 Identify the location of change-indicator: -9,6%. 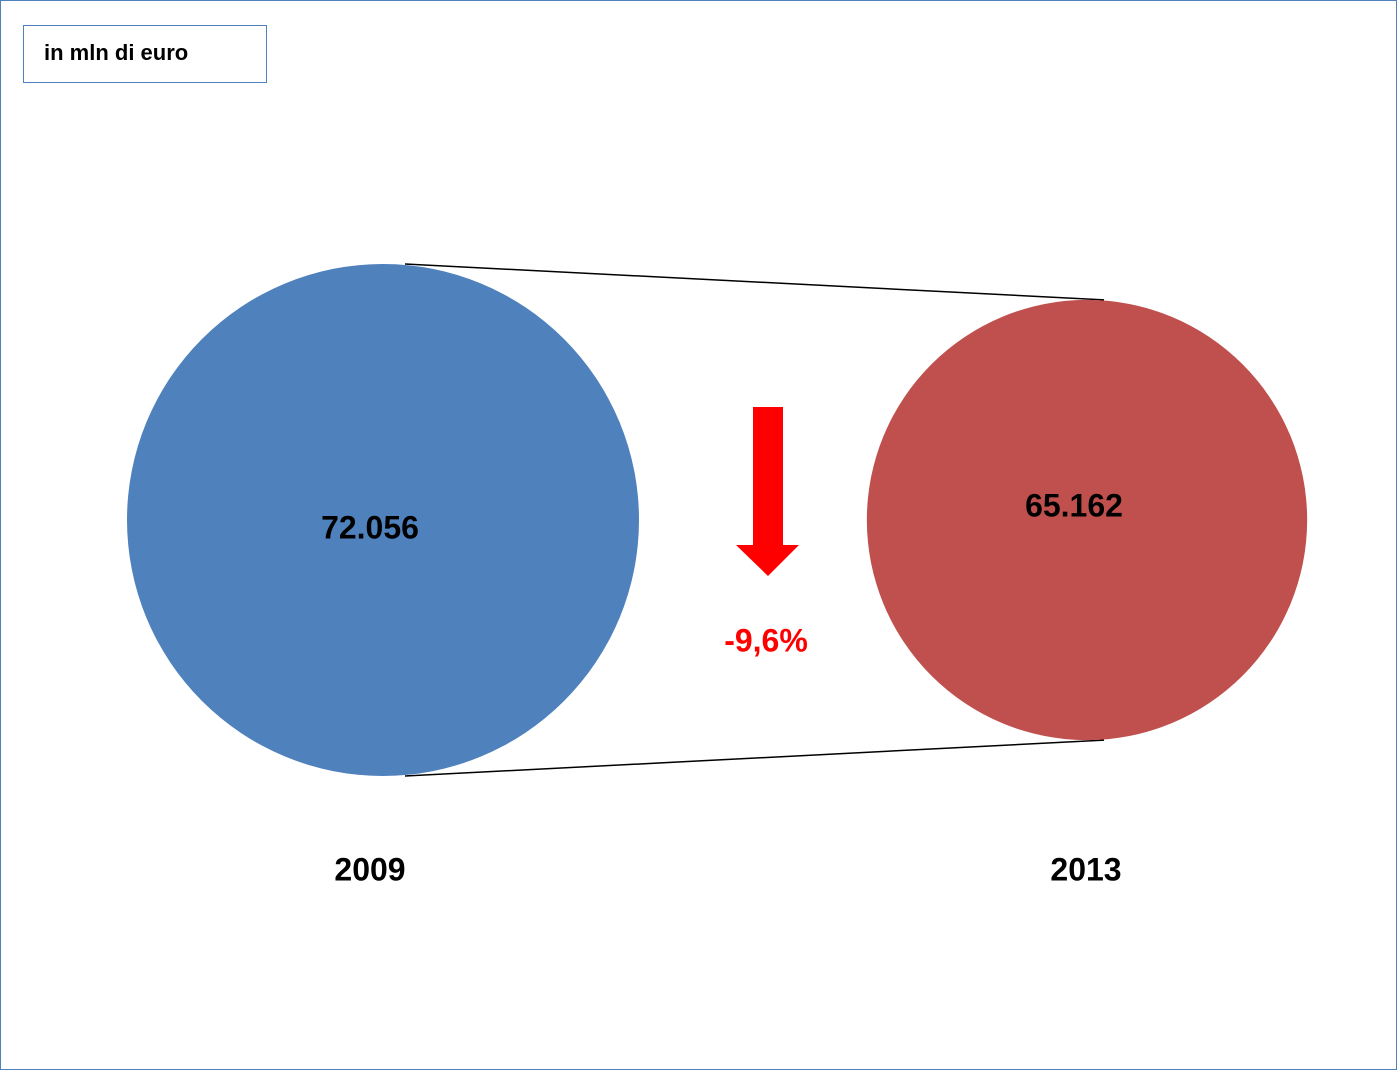
(766, 532).